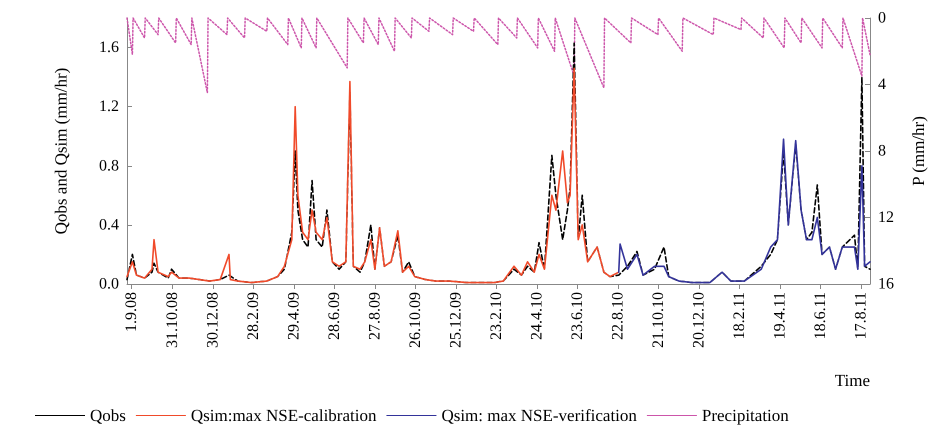 The width and height of the screenshot is (950, 429). What do you see at coordinates (283, 415) in the screenshot?
I see `legend-label: Qsim:max NSE-calibration` at bounding box center [283, 415].